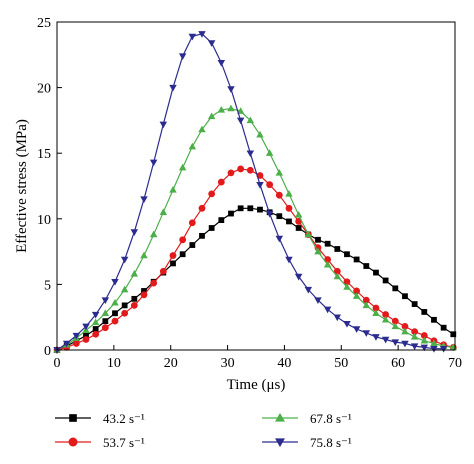  Describe the element at coordinates (256, 385) in the screenshot. I see `x-axis-label: Time (μs)` at that location.